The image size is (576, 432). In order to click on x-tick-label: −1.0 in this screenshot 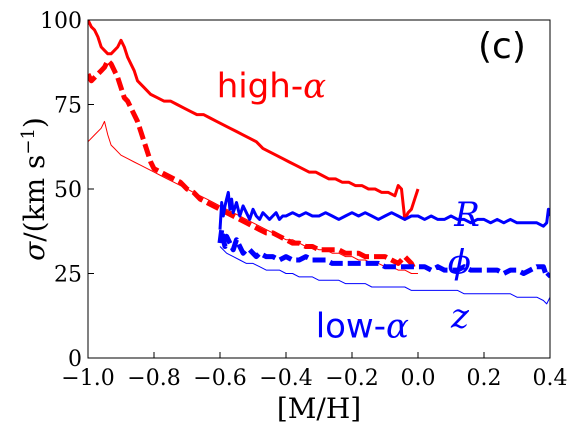, I will do `click(87, 378)`.